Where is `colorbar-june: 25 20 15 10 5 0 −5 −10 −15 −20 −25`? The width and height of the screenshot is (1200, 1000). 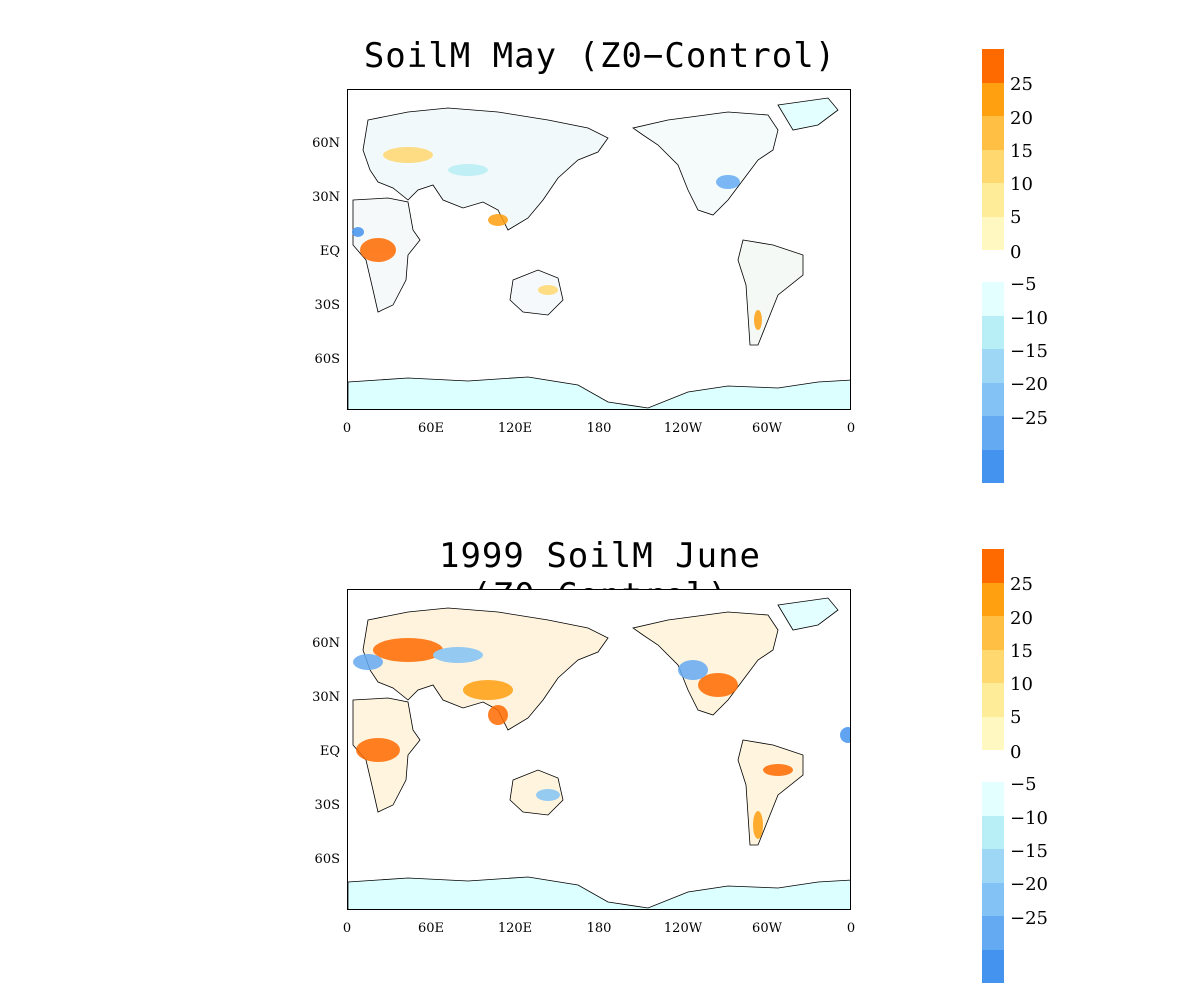 colorbar-june: 25 20 15 10 5 0 −5 −10 −15 −20 −25 is located at coordinates (1015, 766).